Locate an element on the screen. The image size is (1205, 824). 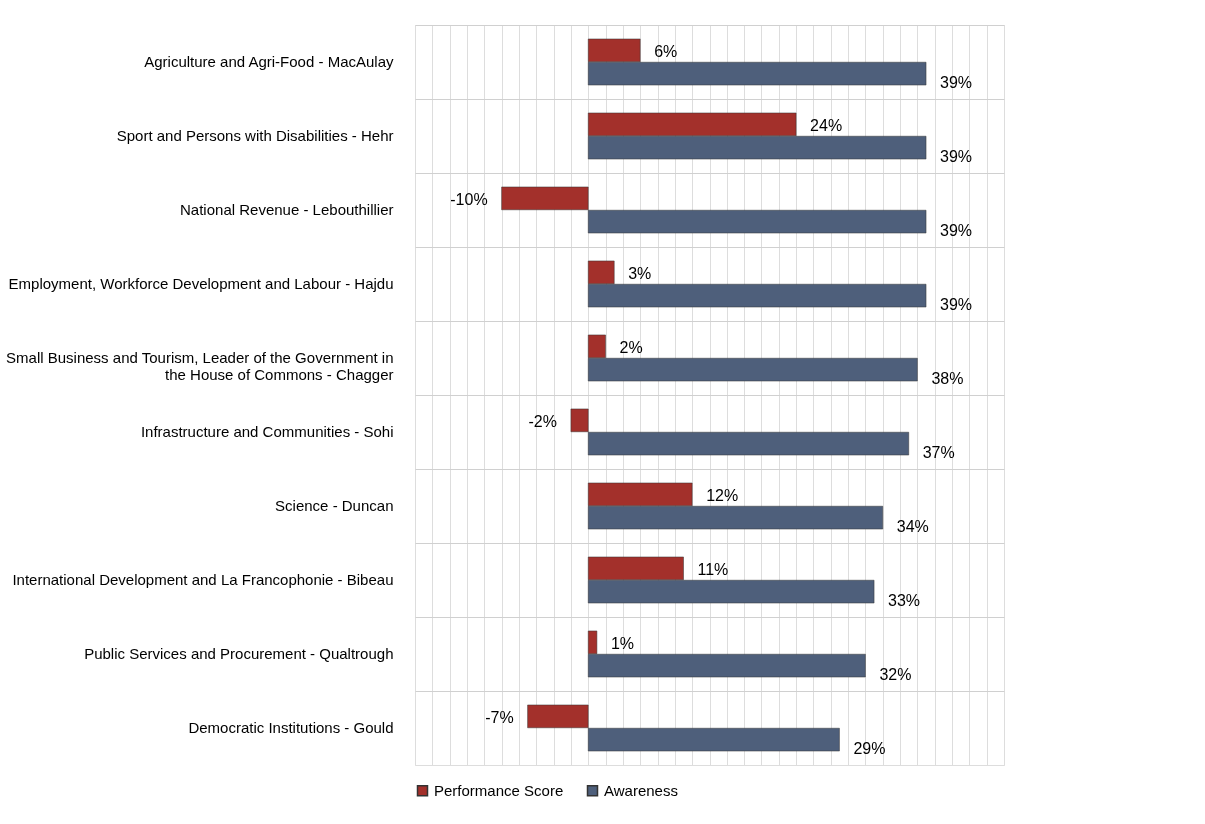
data-label: 38% is located at coordinates (947, 378).